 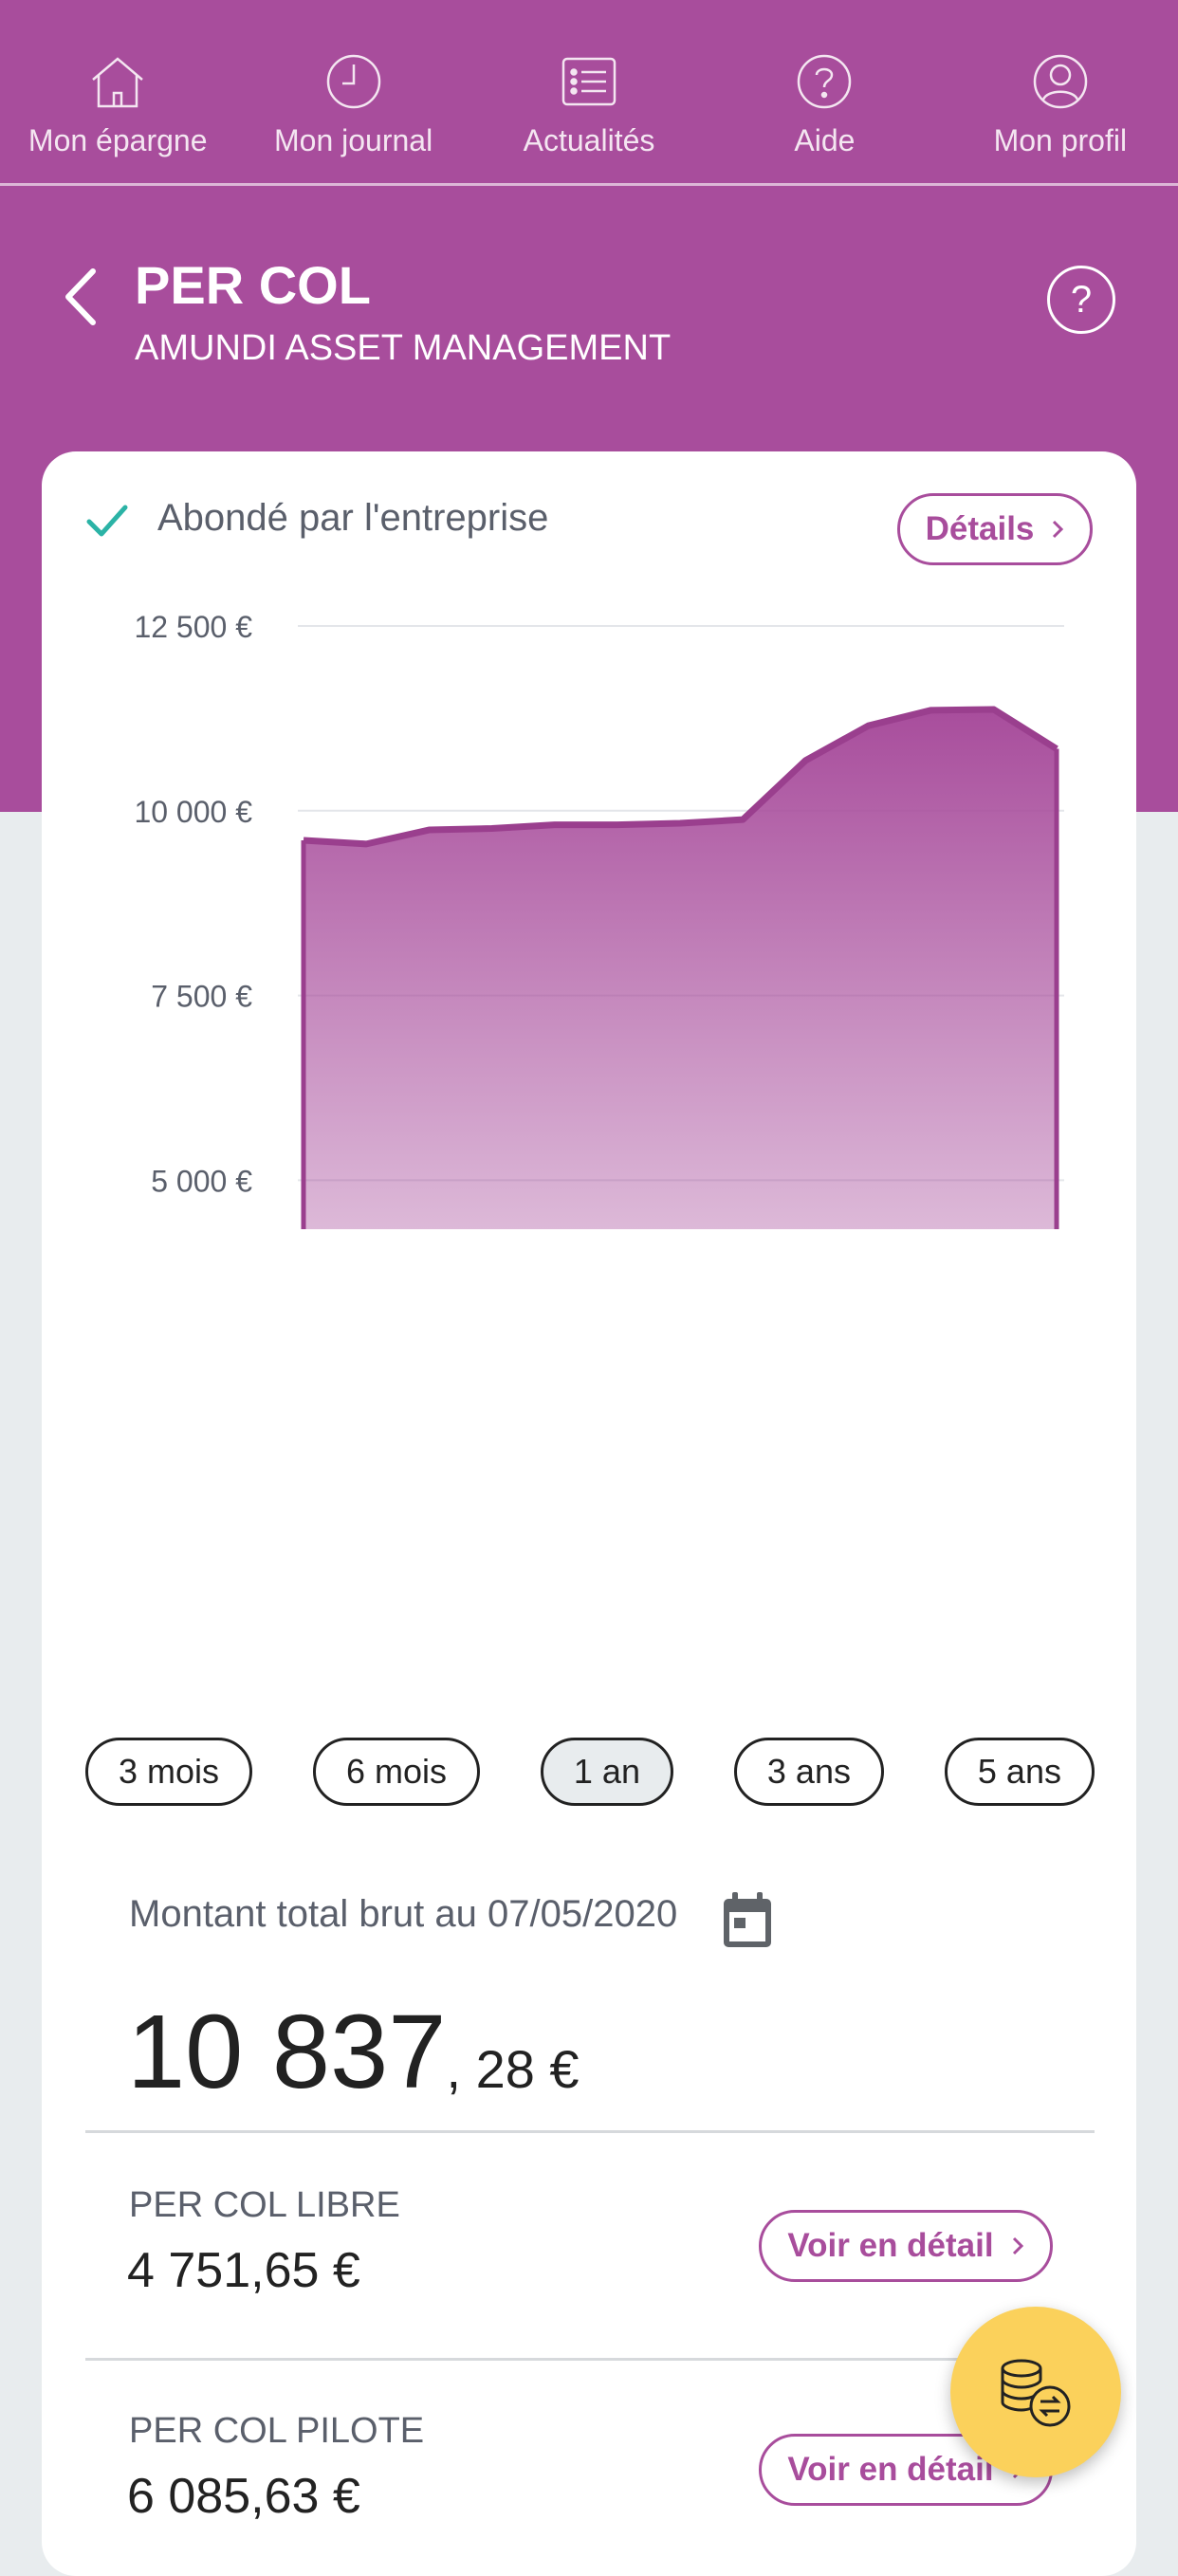 What do you see at coordinates (513, 2069) in the screenshot?
I see `total-decimal: , 28 €` at bounding box center [513, 2069].